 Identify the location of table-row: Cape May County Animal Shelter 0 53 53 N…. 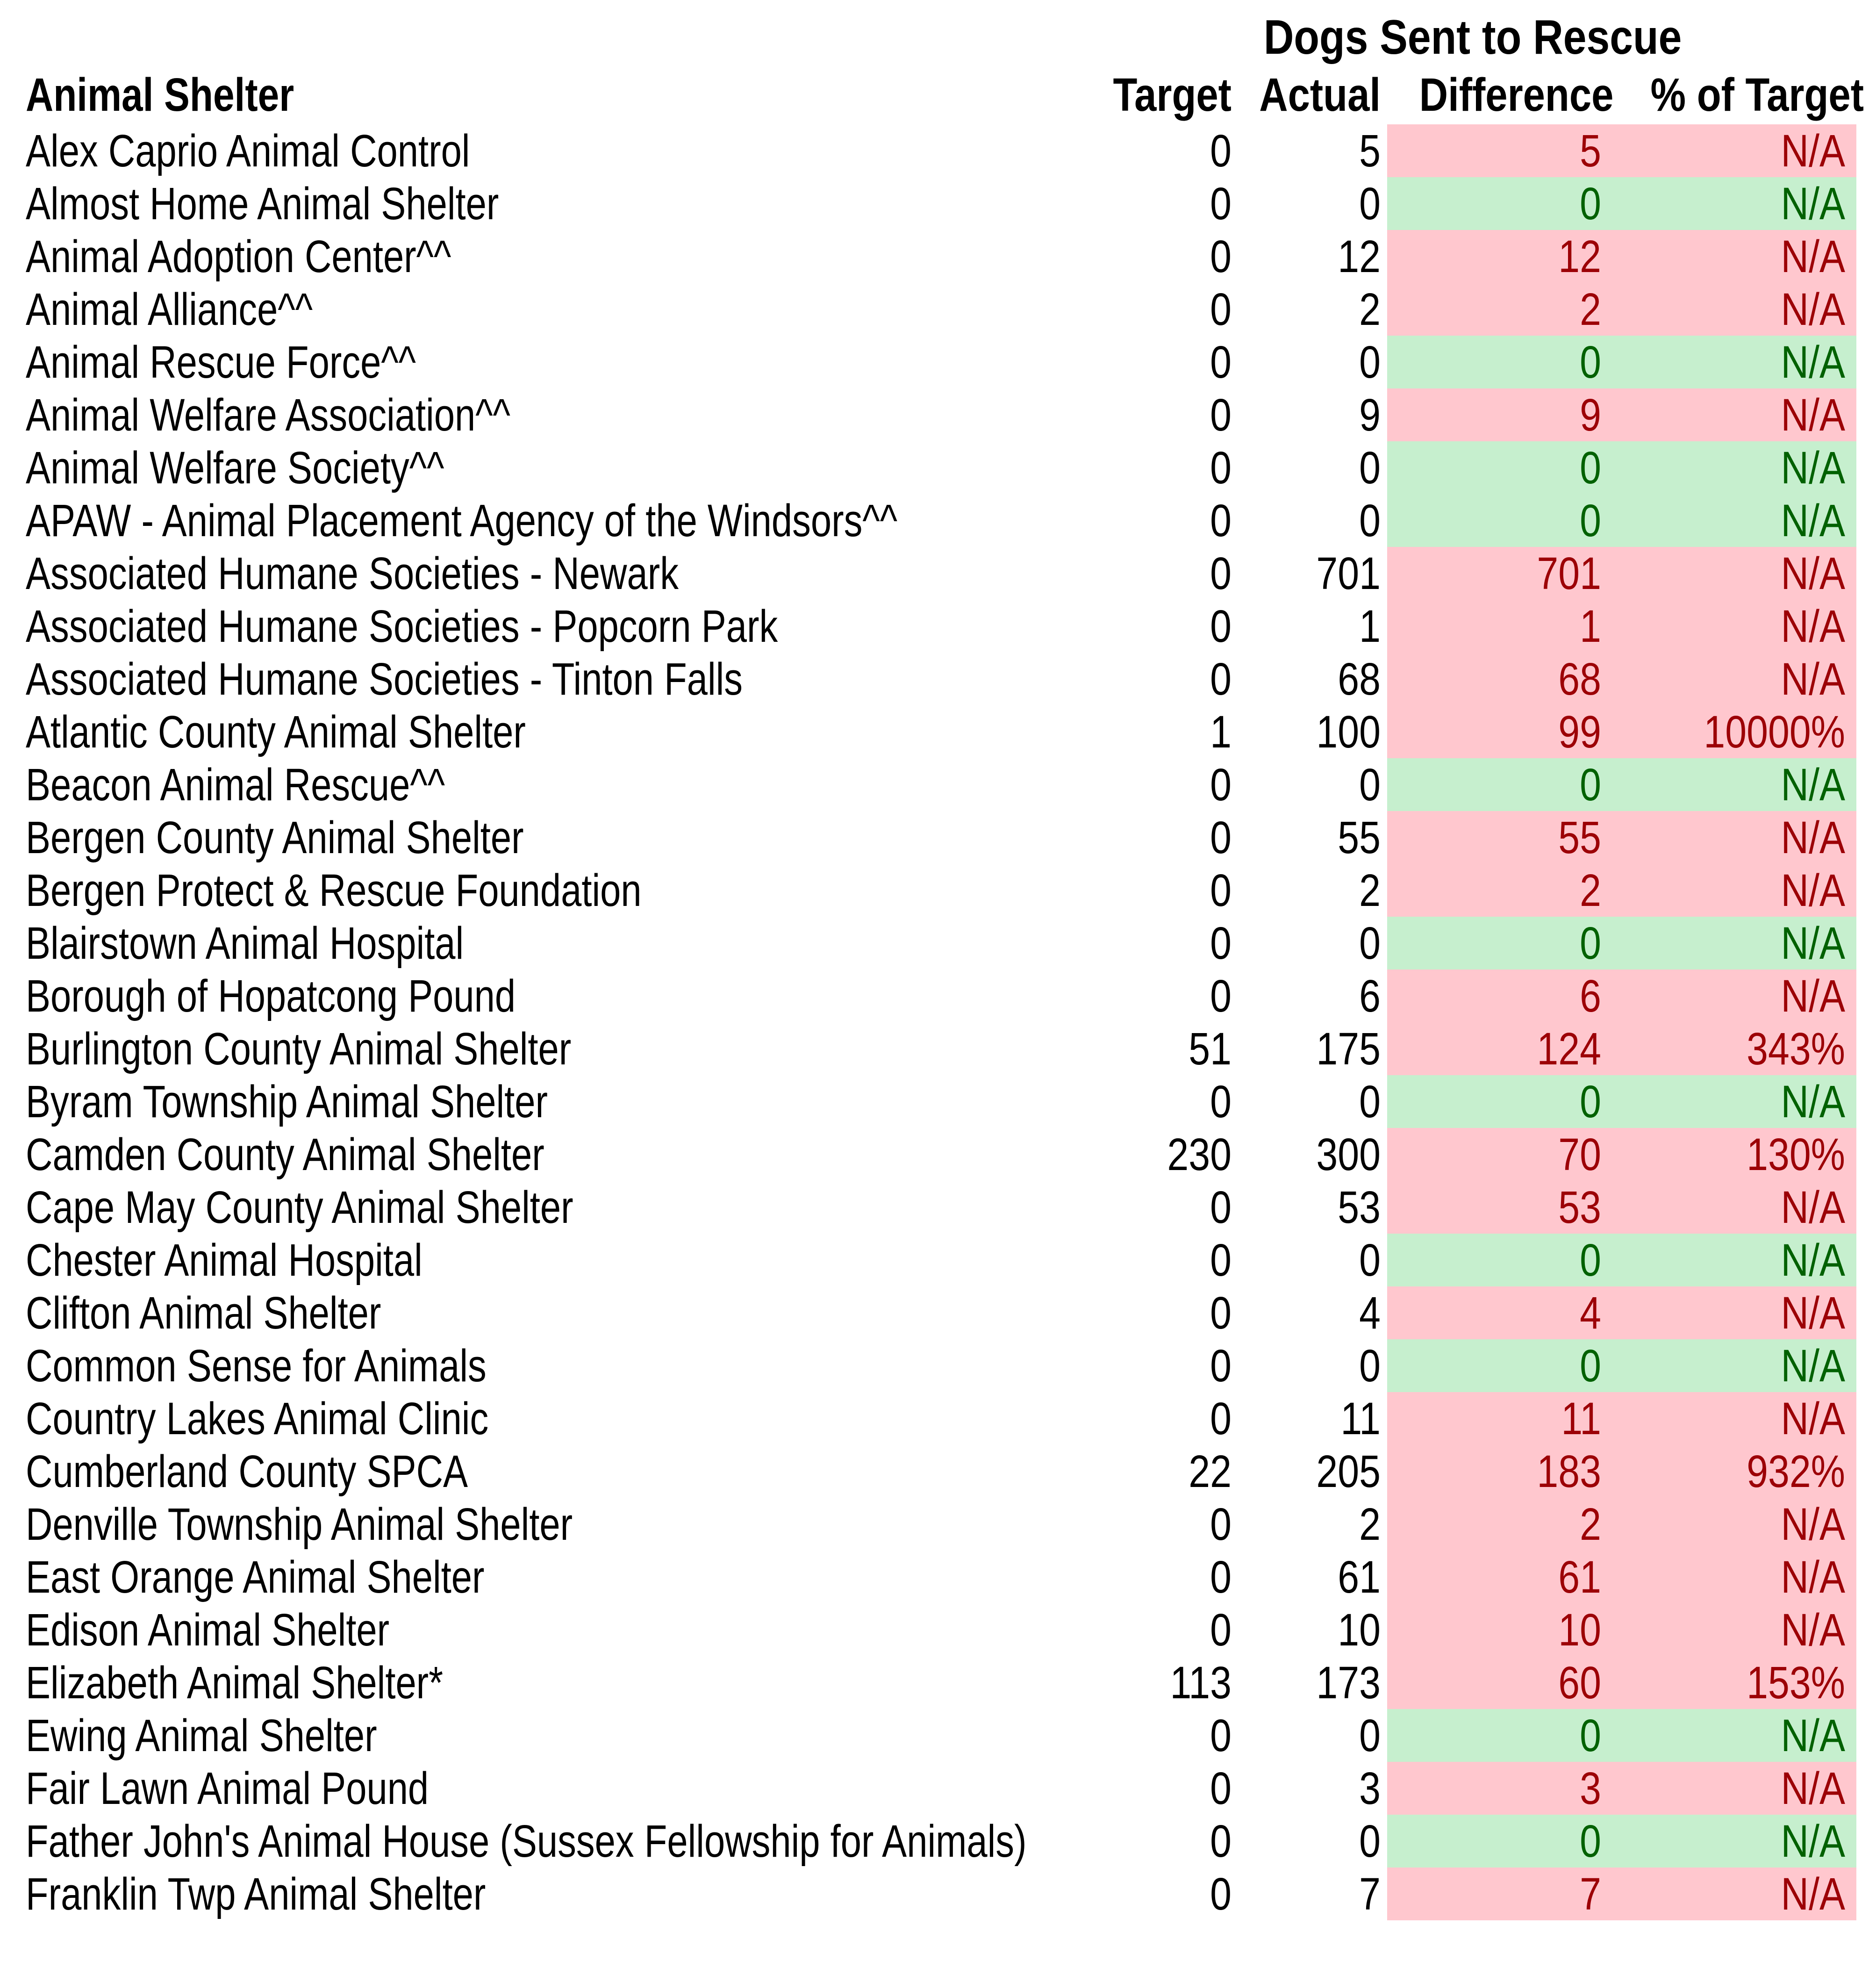
(938, 1207).